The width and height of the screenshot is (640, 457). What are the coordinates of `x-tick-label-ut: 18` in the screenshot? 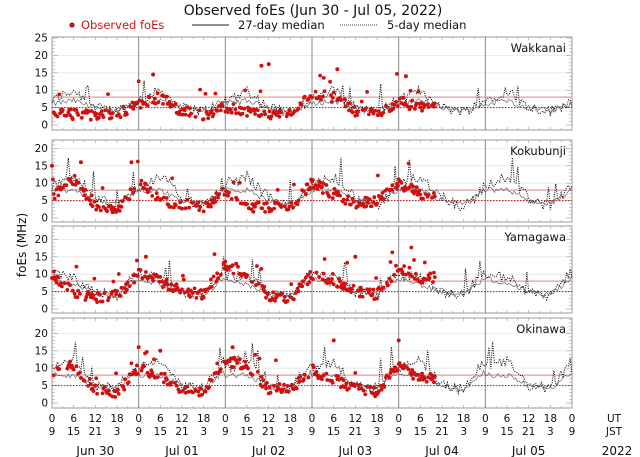 It's located at (116, 419).